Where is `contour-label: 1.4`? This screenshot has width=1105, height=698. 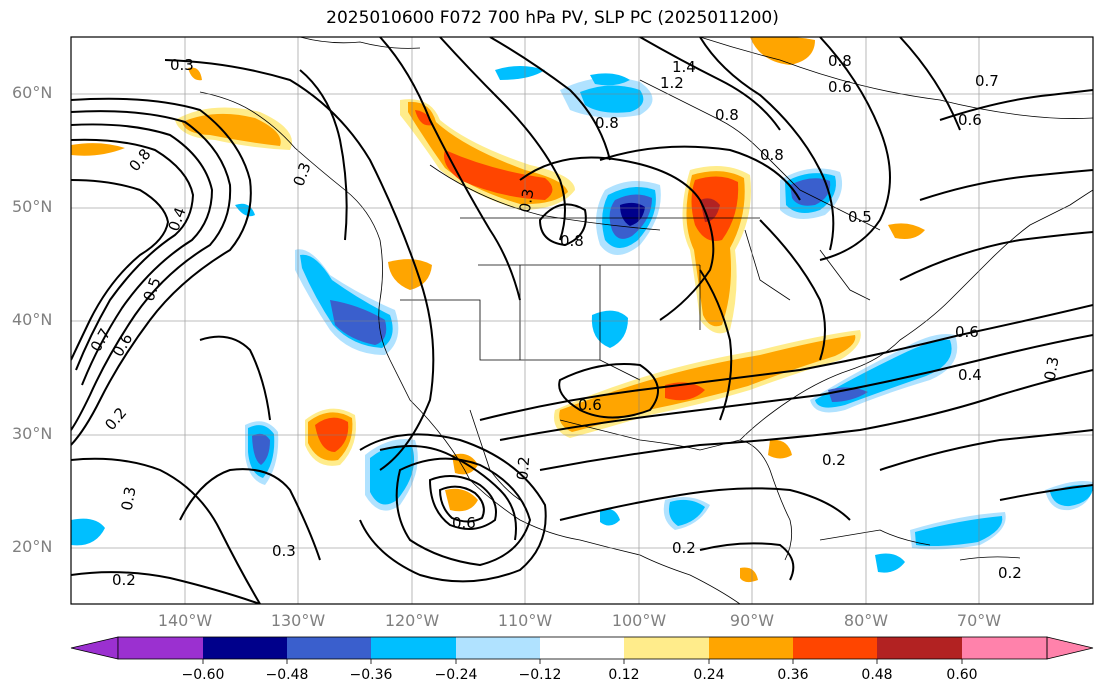
contour-label: 1.4 is located at coordinates (684, 67).